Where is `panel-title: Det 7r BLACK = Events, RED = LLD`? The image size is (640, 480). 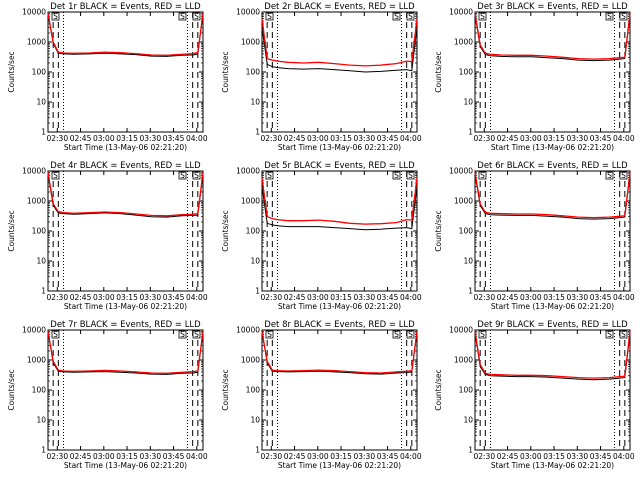 panel-title: Det 7r BLACK = Events, RED = LLD is located at coordinates (125, 325).